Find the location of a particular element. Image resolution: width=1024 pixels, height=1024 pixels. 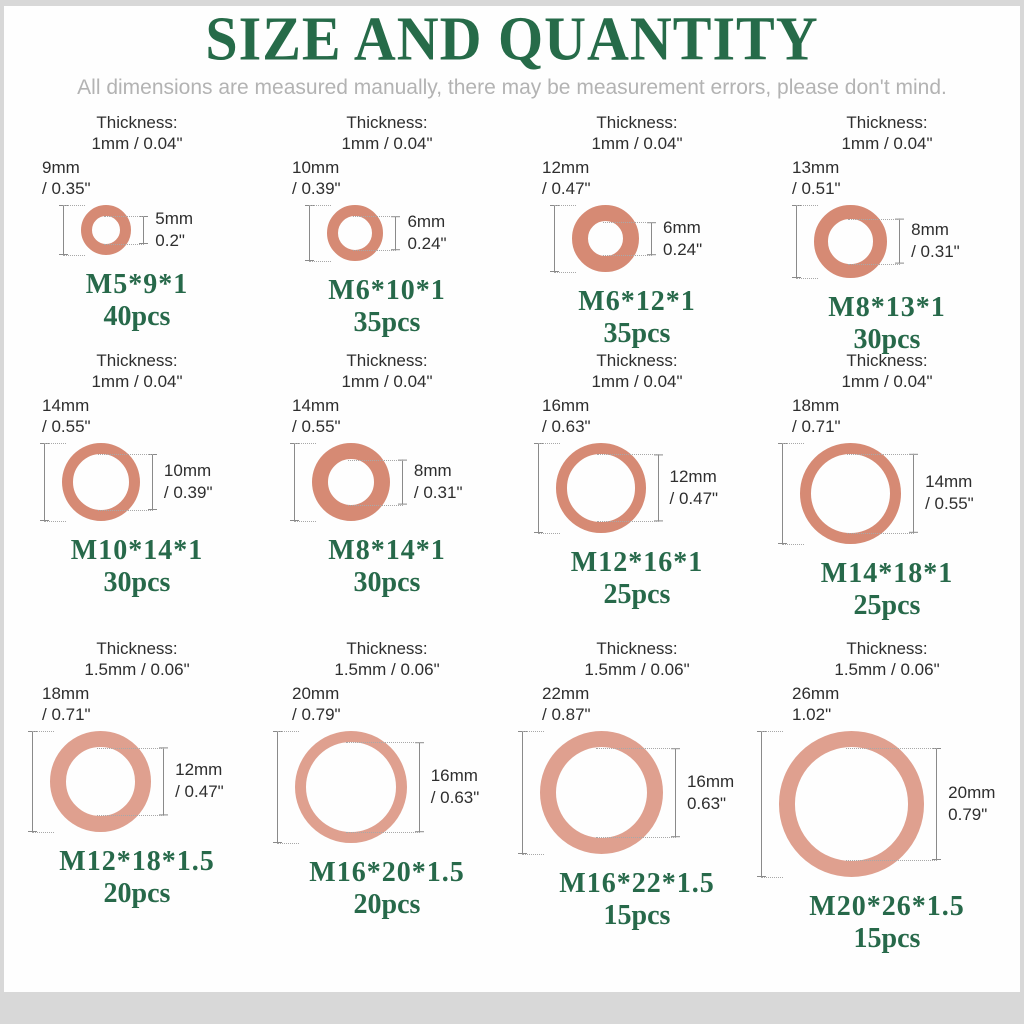

outer-diameter-inch: 1.02" is located at coordinates (812, 714).